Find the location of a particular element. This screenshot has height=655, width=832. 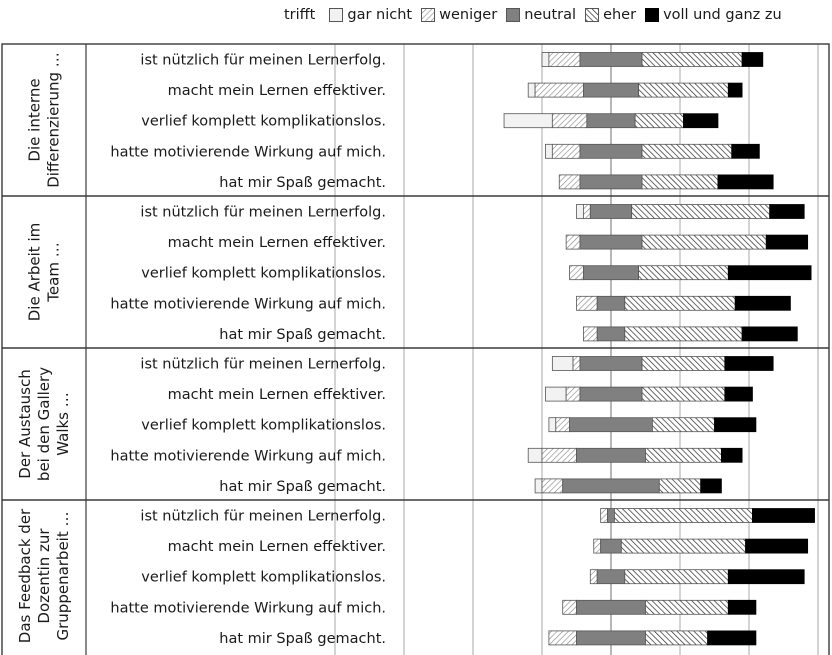

legend-item-neutral: neutral is located at coordinates (541, 15).